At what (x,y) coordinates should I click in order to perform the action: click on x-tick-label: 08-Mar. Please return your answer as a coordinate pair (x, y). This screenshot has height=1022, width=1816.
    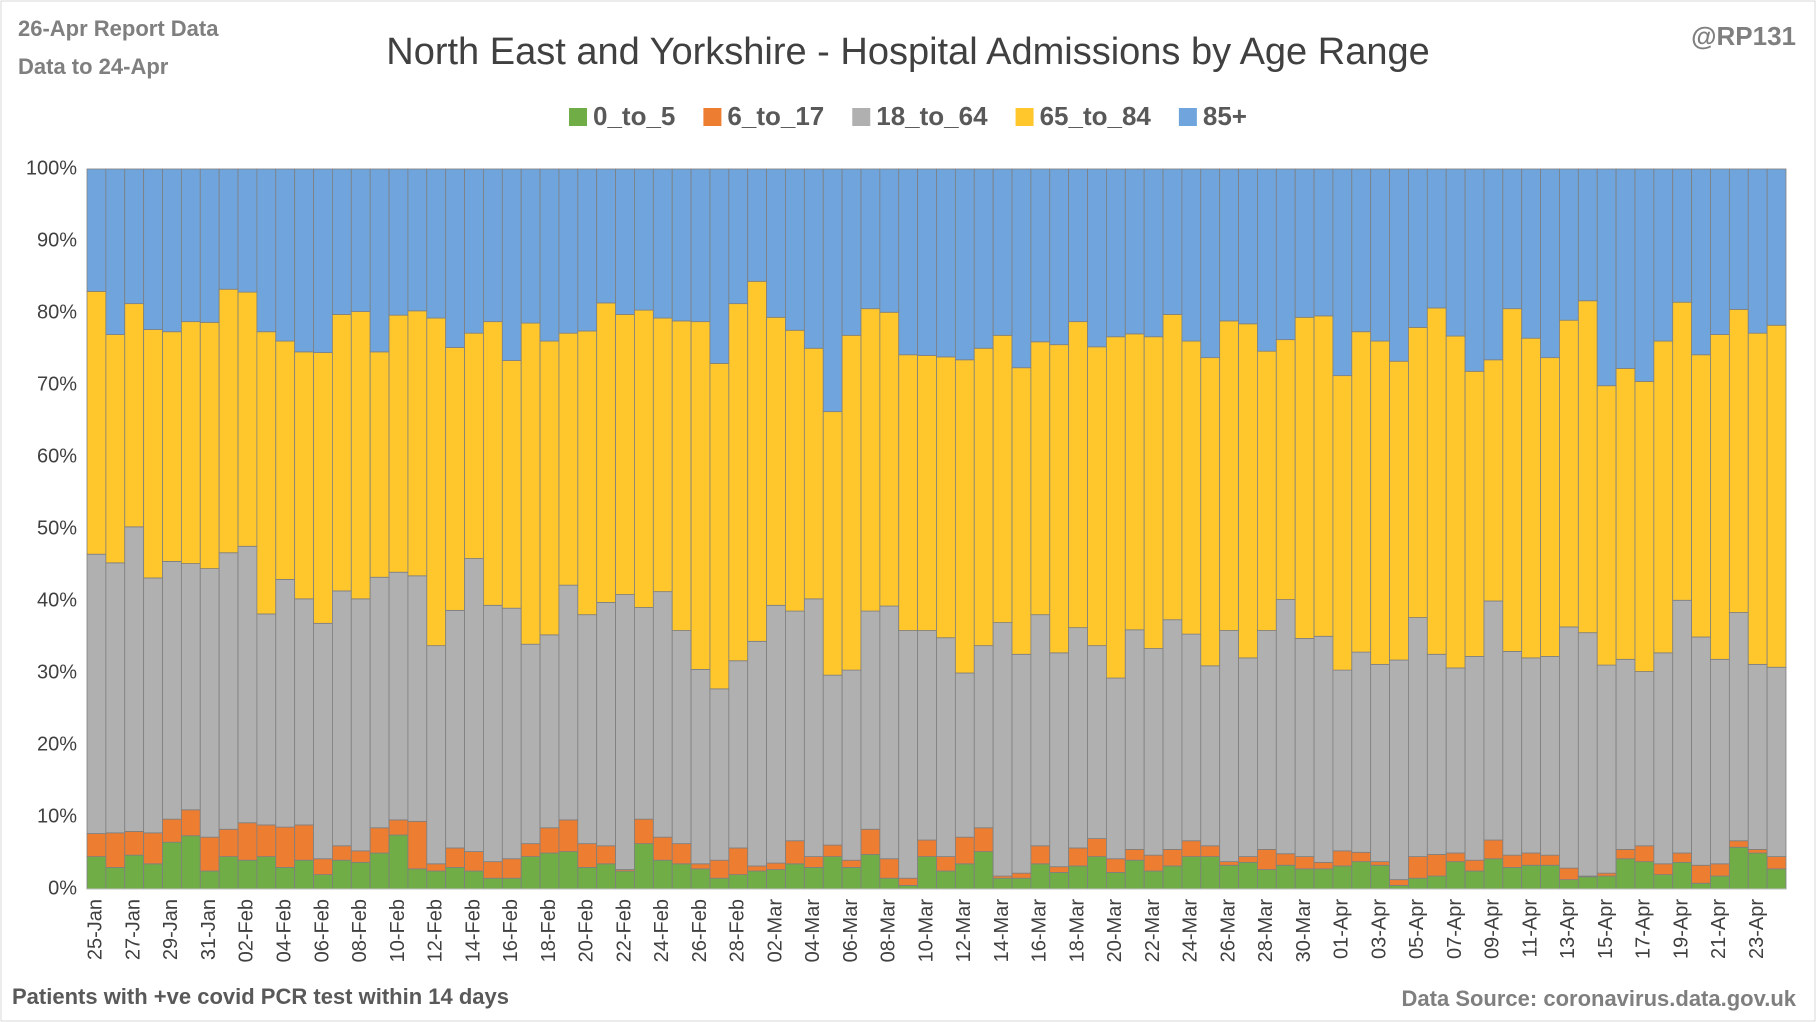
    Looking at the image, I should click on (889, 931).